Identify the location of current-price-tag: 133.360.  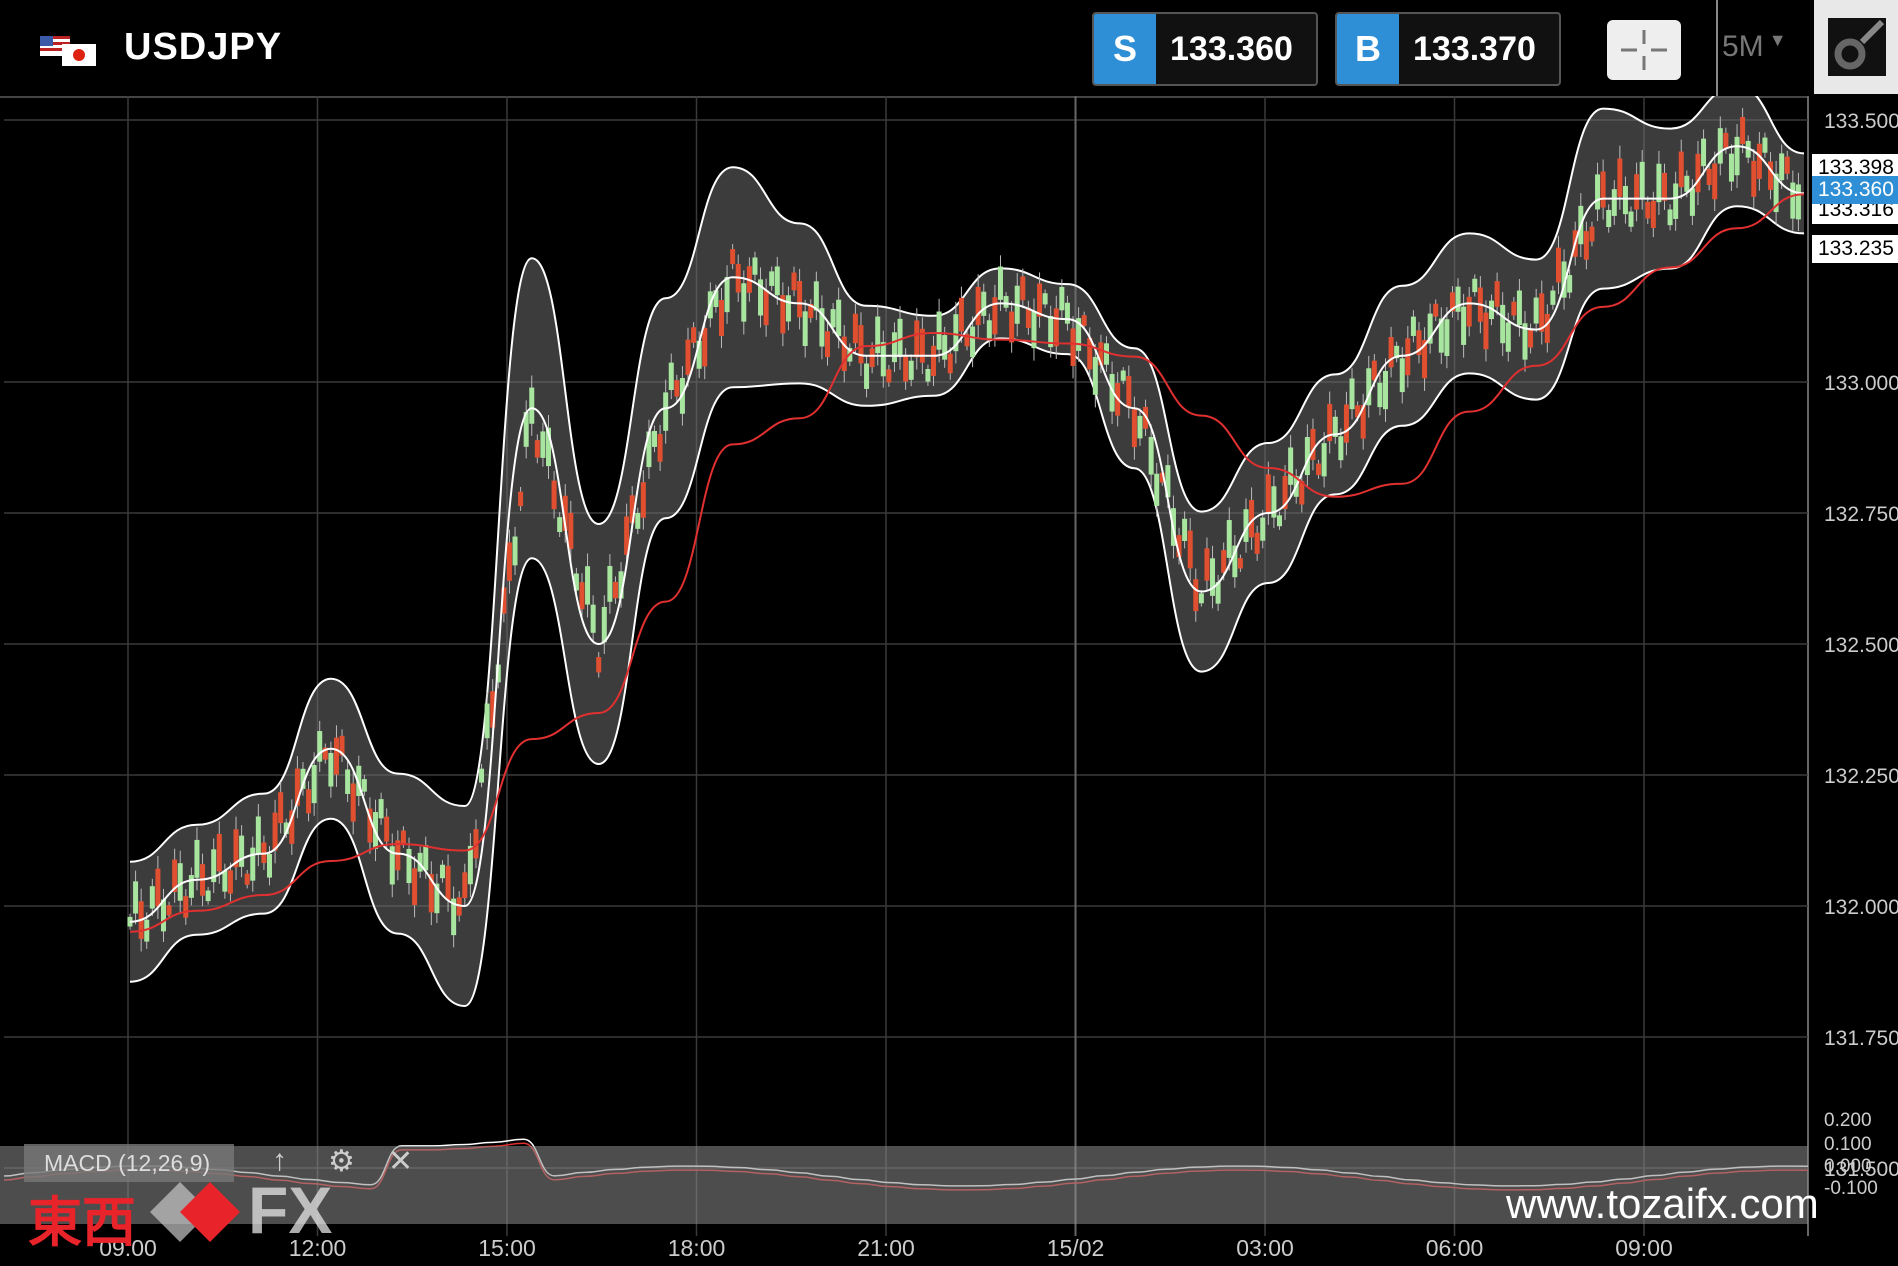
(1855, 190).